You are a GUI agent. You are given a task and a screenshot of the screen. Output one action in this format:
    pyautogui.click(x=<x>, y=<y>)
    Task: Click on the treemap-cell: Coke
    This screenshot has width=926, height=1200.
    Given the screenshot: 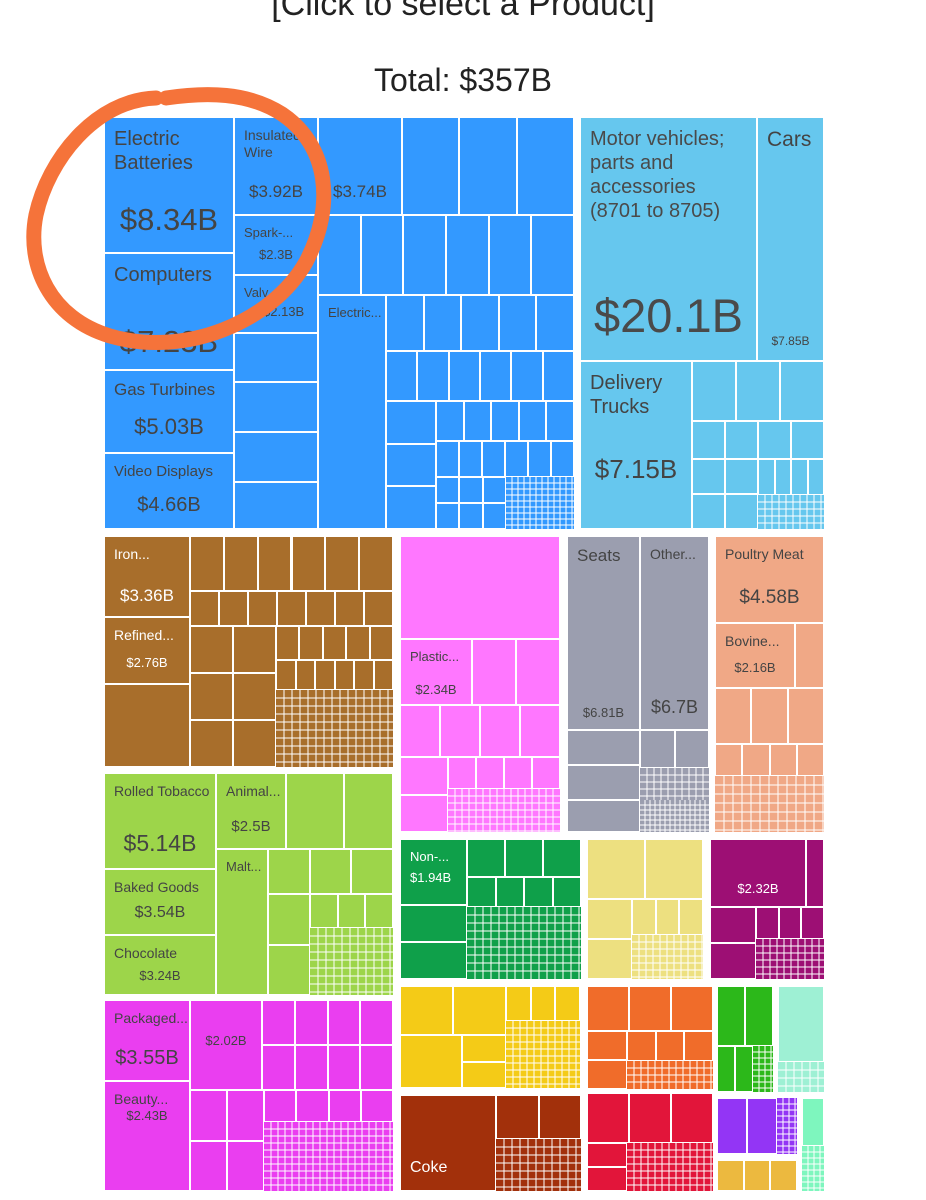 What is the action you would take?
    pyautogui.click(x=448, y=1143)
    